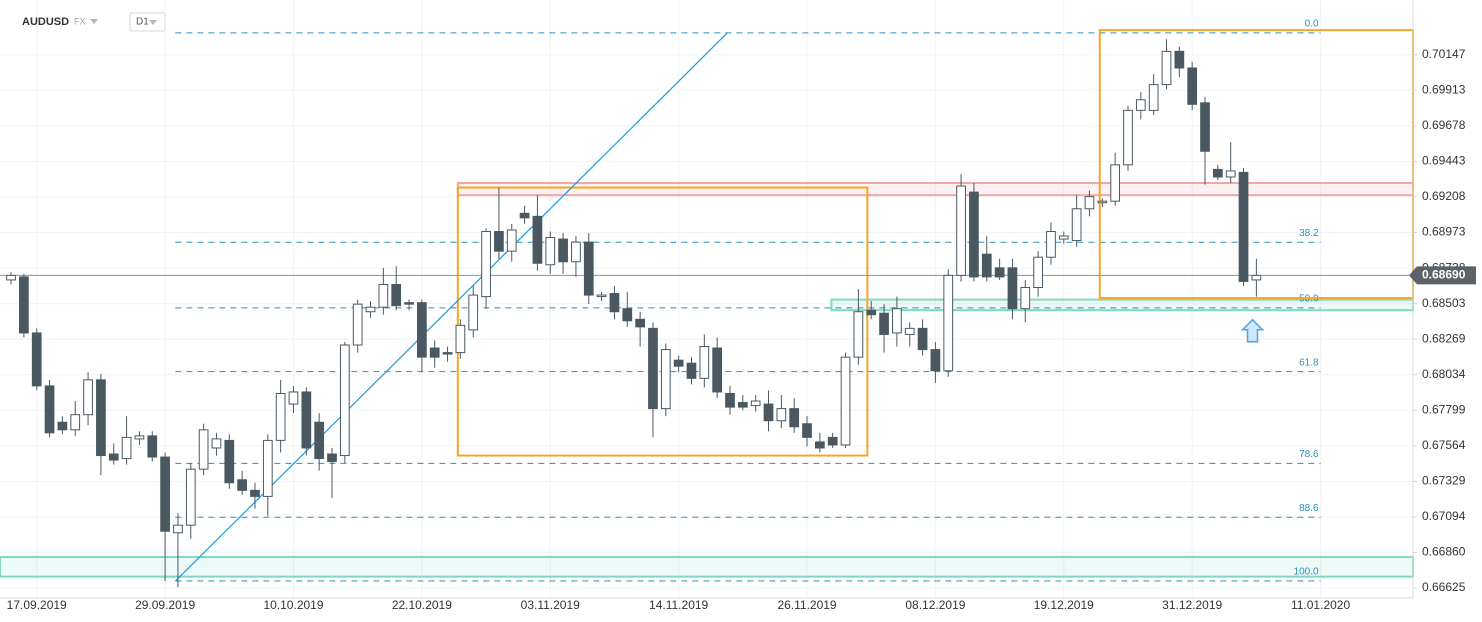  What do you see at coordinates (1444, 125) in the screenshot?
I see `y-tick-label: 0.69678` at bounding box center [1444, 125].